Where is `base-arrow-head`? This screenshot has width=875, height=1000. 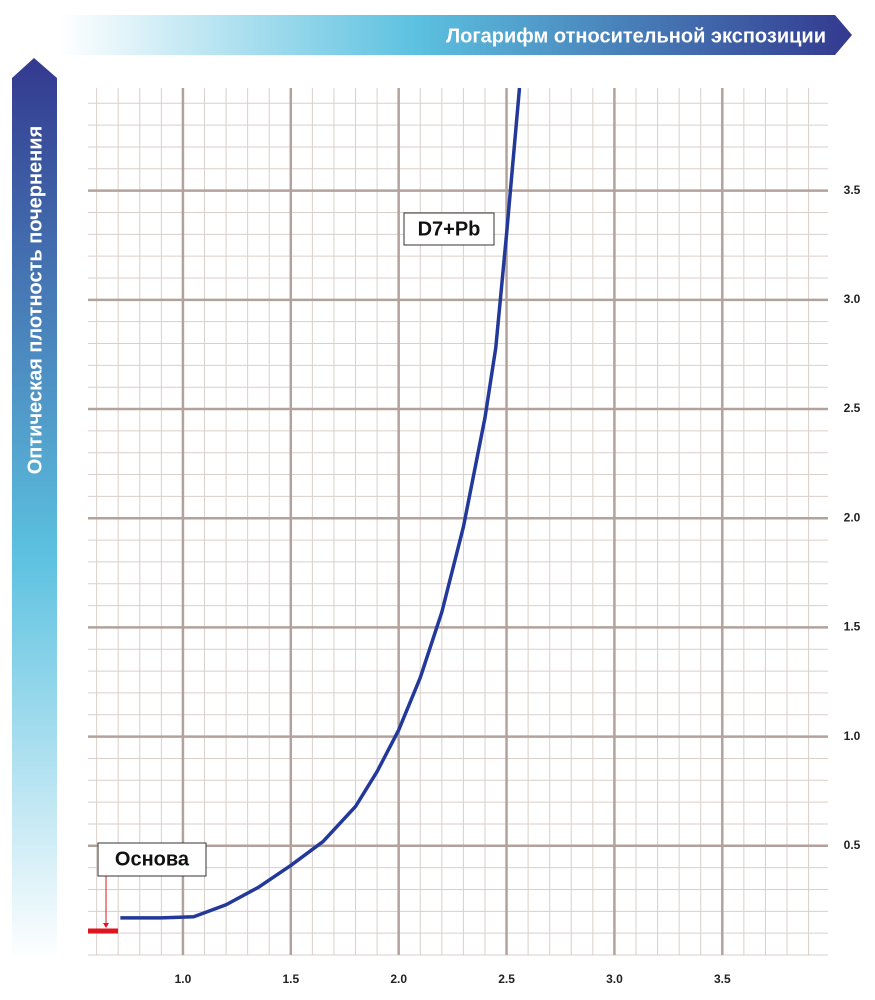 base-arrow-head is located at coordinates (106, 925).